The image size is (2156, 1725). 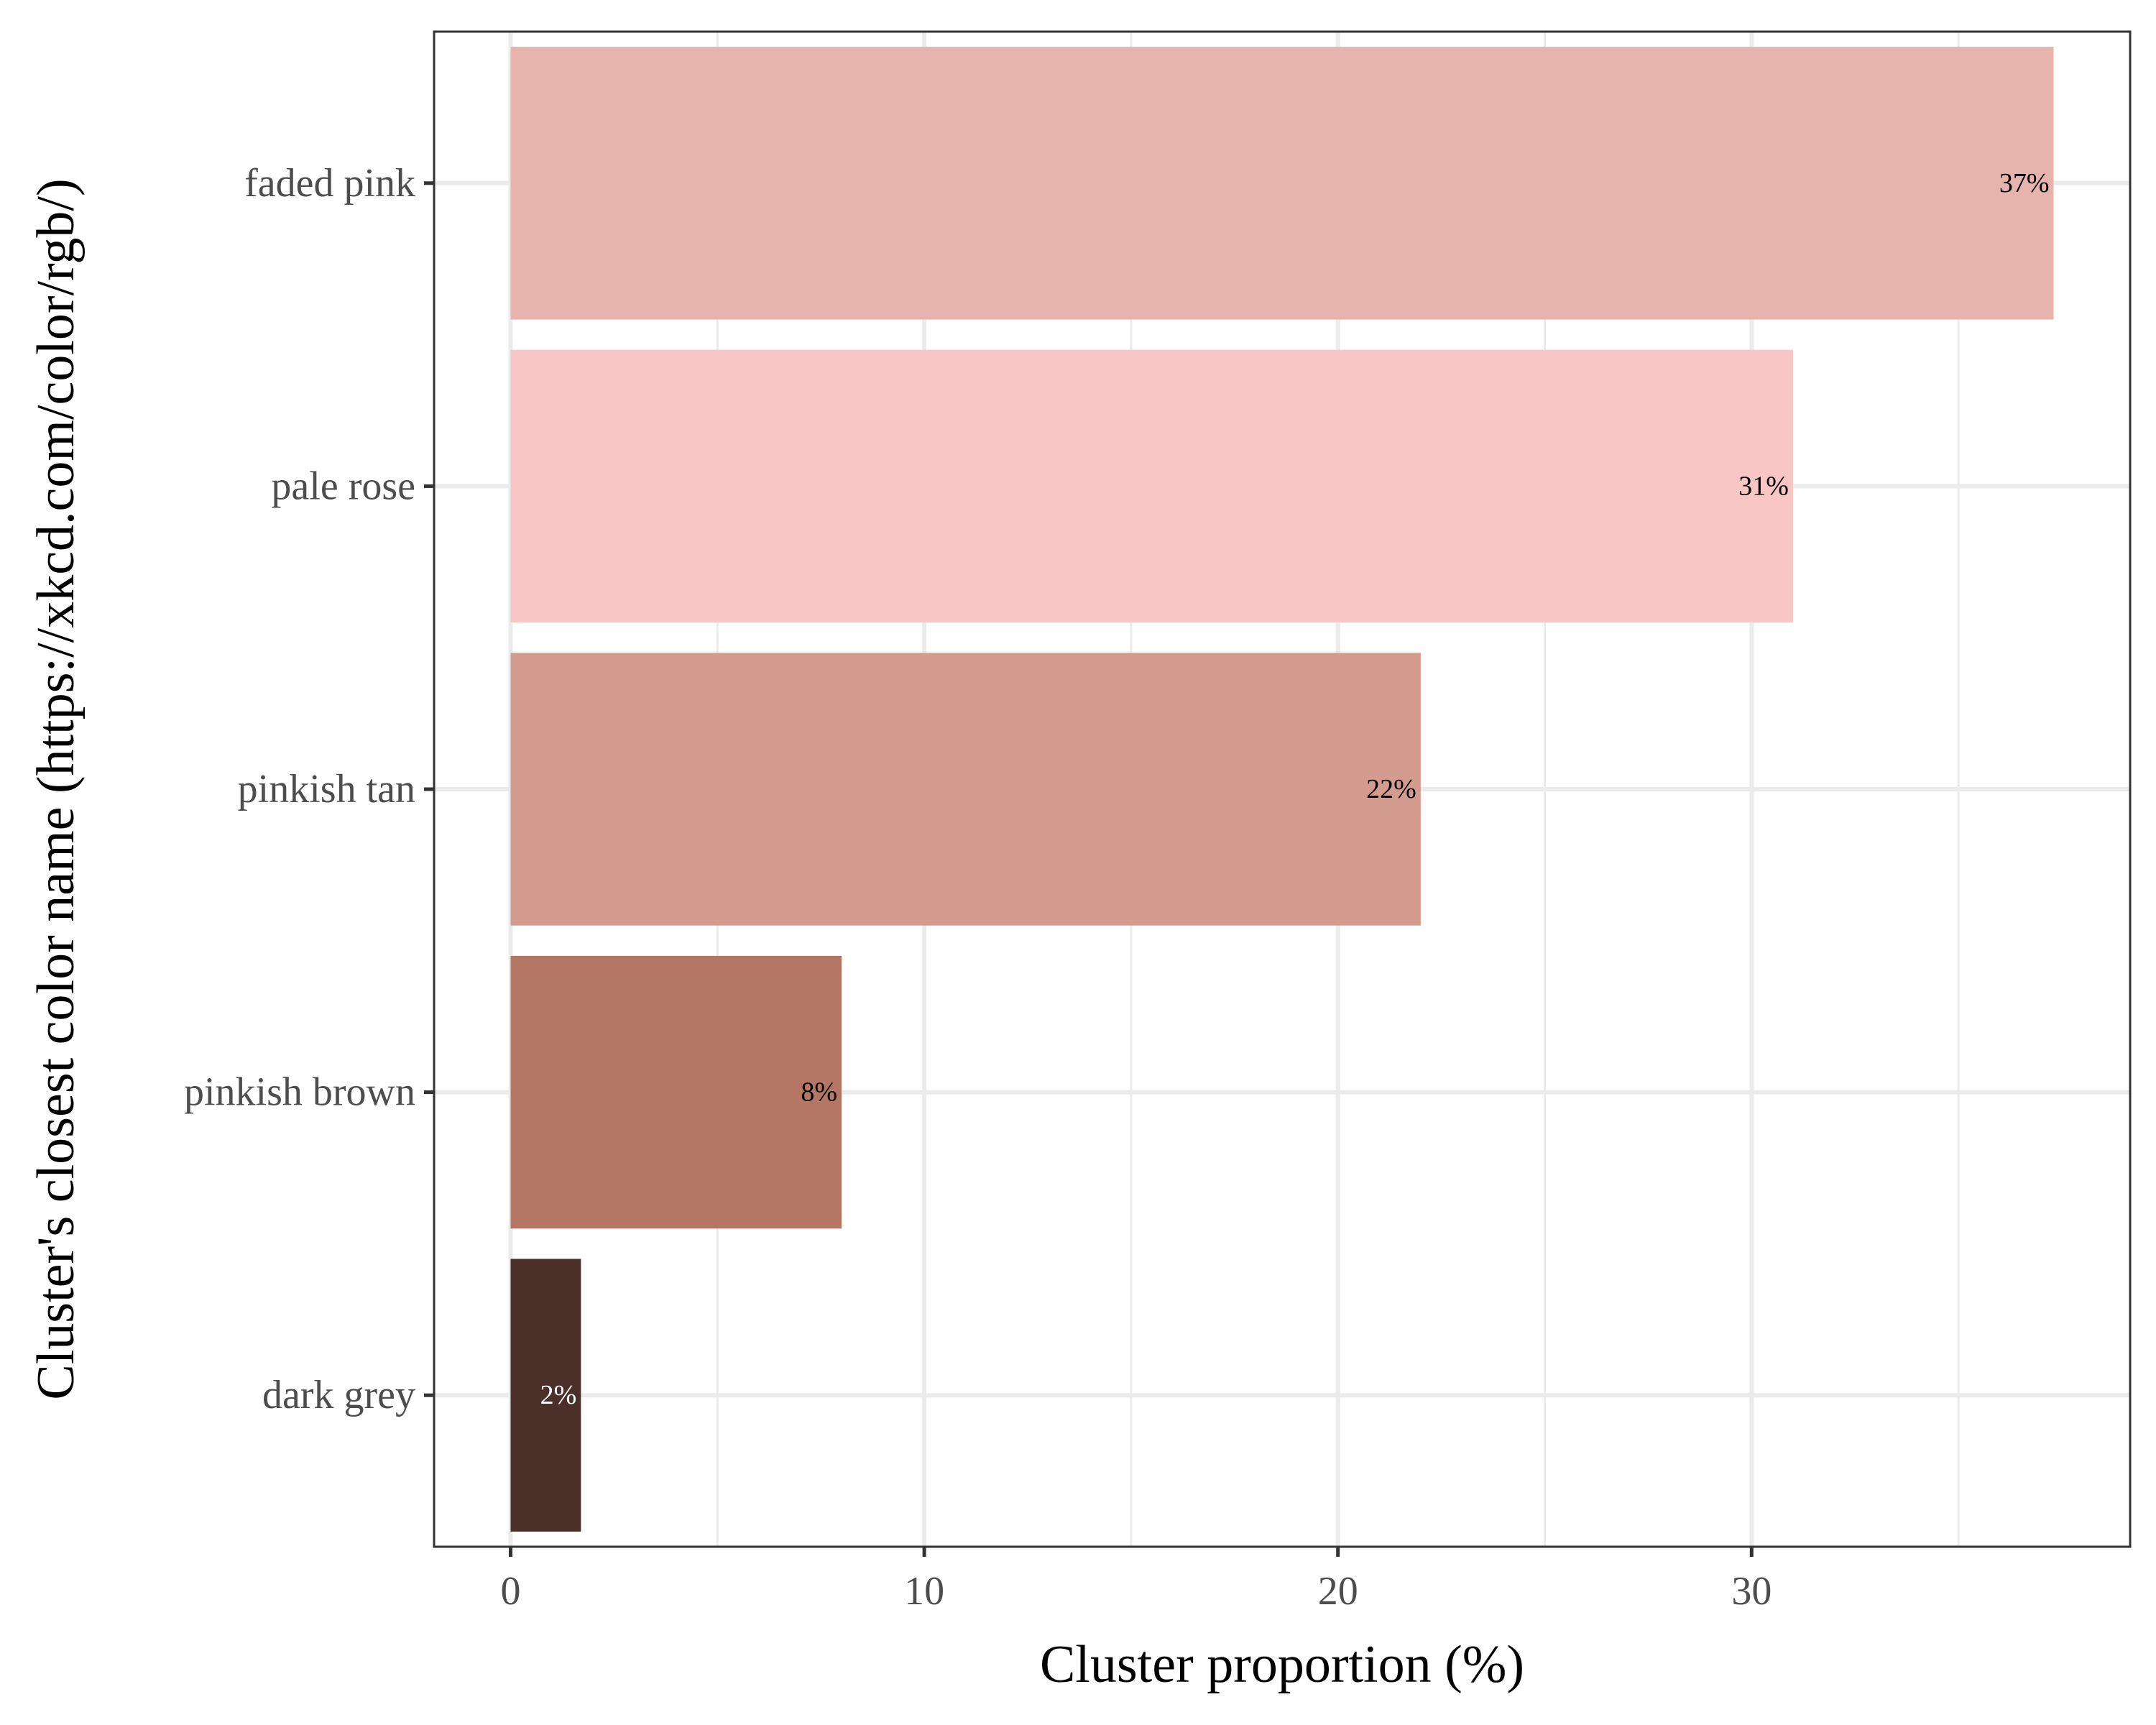 What do you see at coordinates (1282, 1664) in the screenshot?
I see `x-axis-title: Cluster proportion (%)` at bounding box center [1282, 1664].